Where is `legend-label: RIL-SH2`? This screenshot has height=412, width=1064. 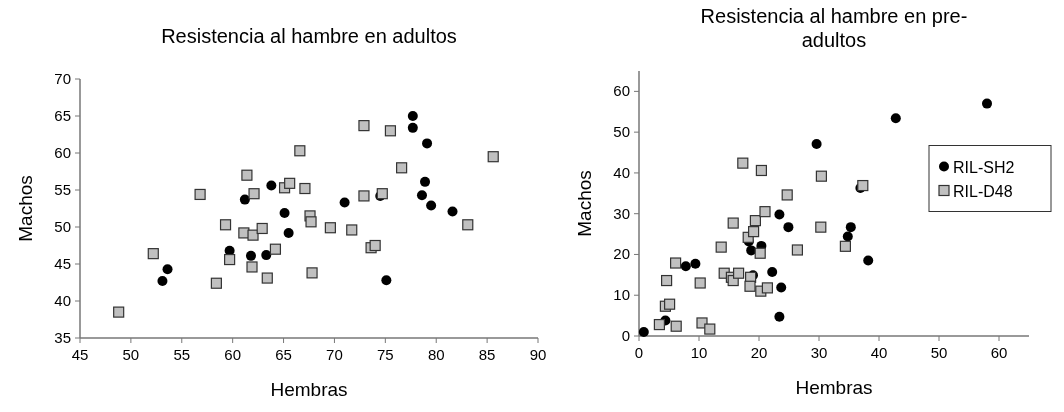 legend-label: RIL-SH2 is located at coordinates (984, 167).